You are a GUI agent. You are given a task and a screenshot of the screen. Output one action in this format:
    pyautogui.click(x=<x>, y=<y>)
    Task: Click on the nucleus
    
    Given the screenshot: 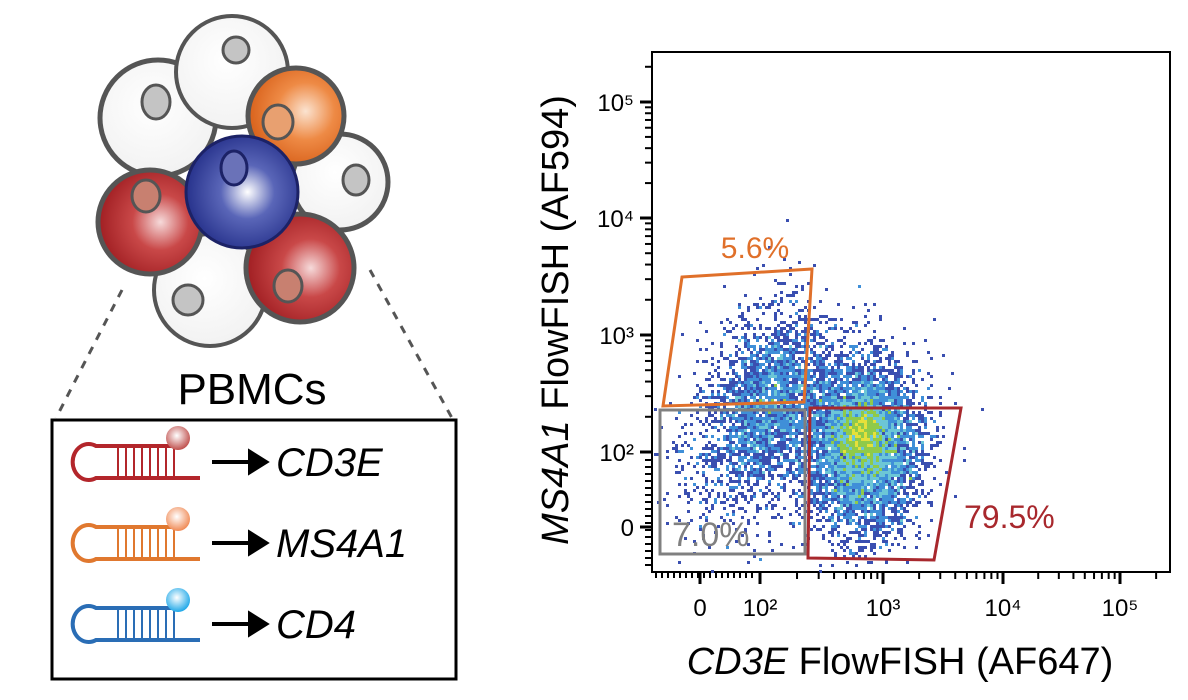 What is the action you would take?
    pyautogui.click(x=278, y=122)
    